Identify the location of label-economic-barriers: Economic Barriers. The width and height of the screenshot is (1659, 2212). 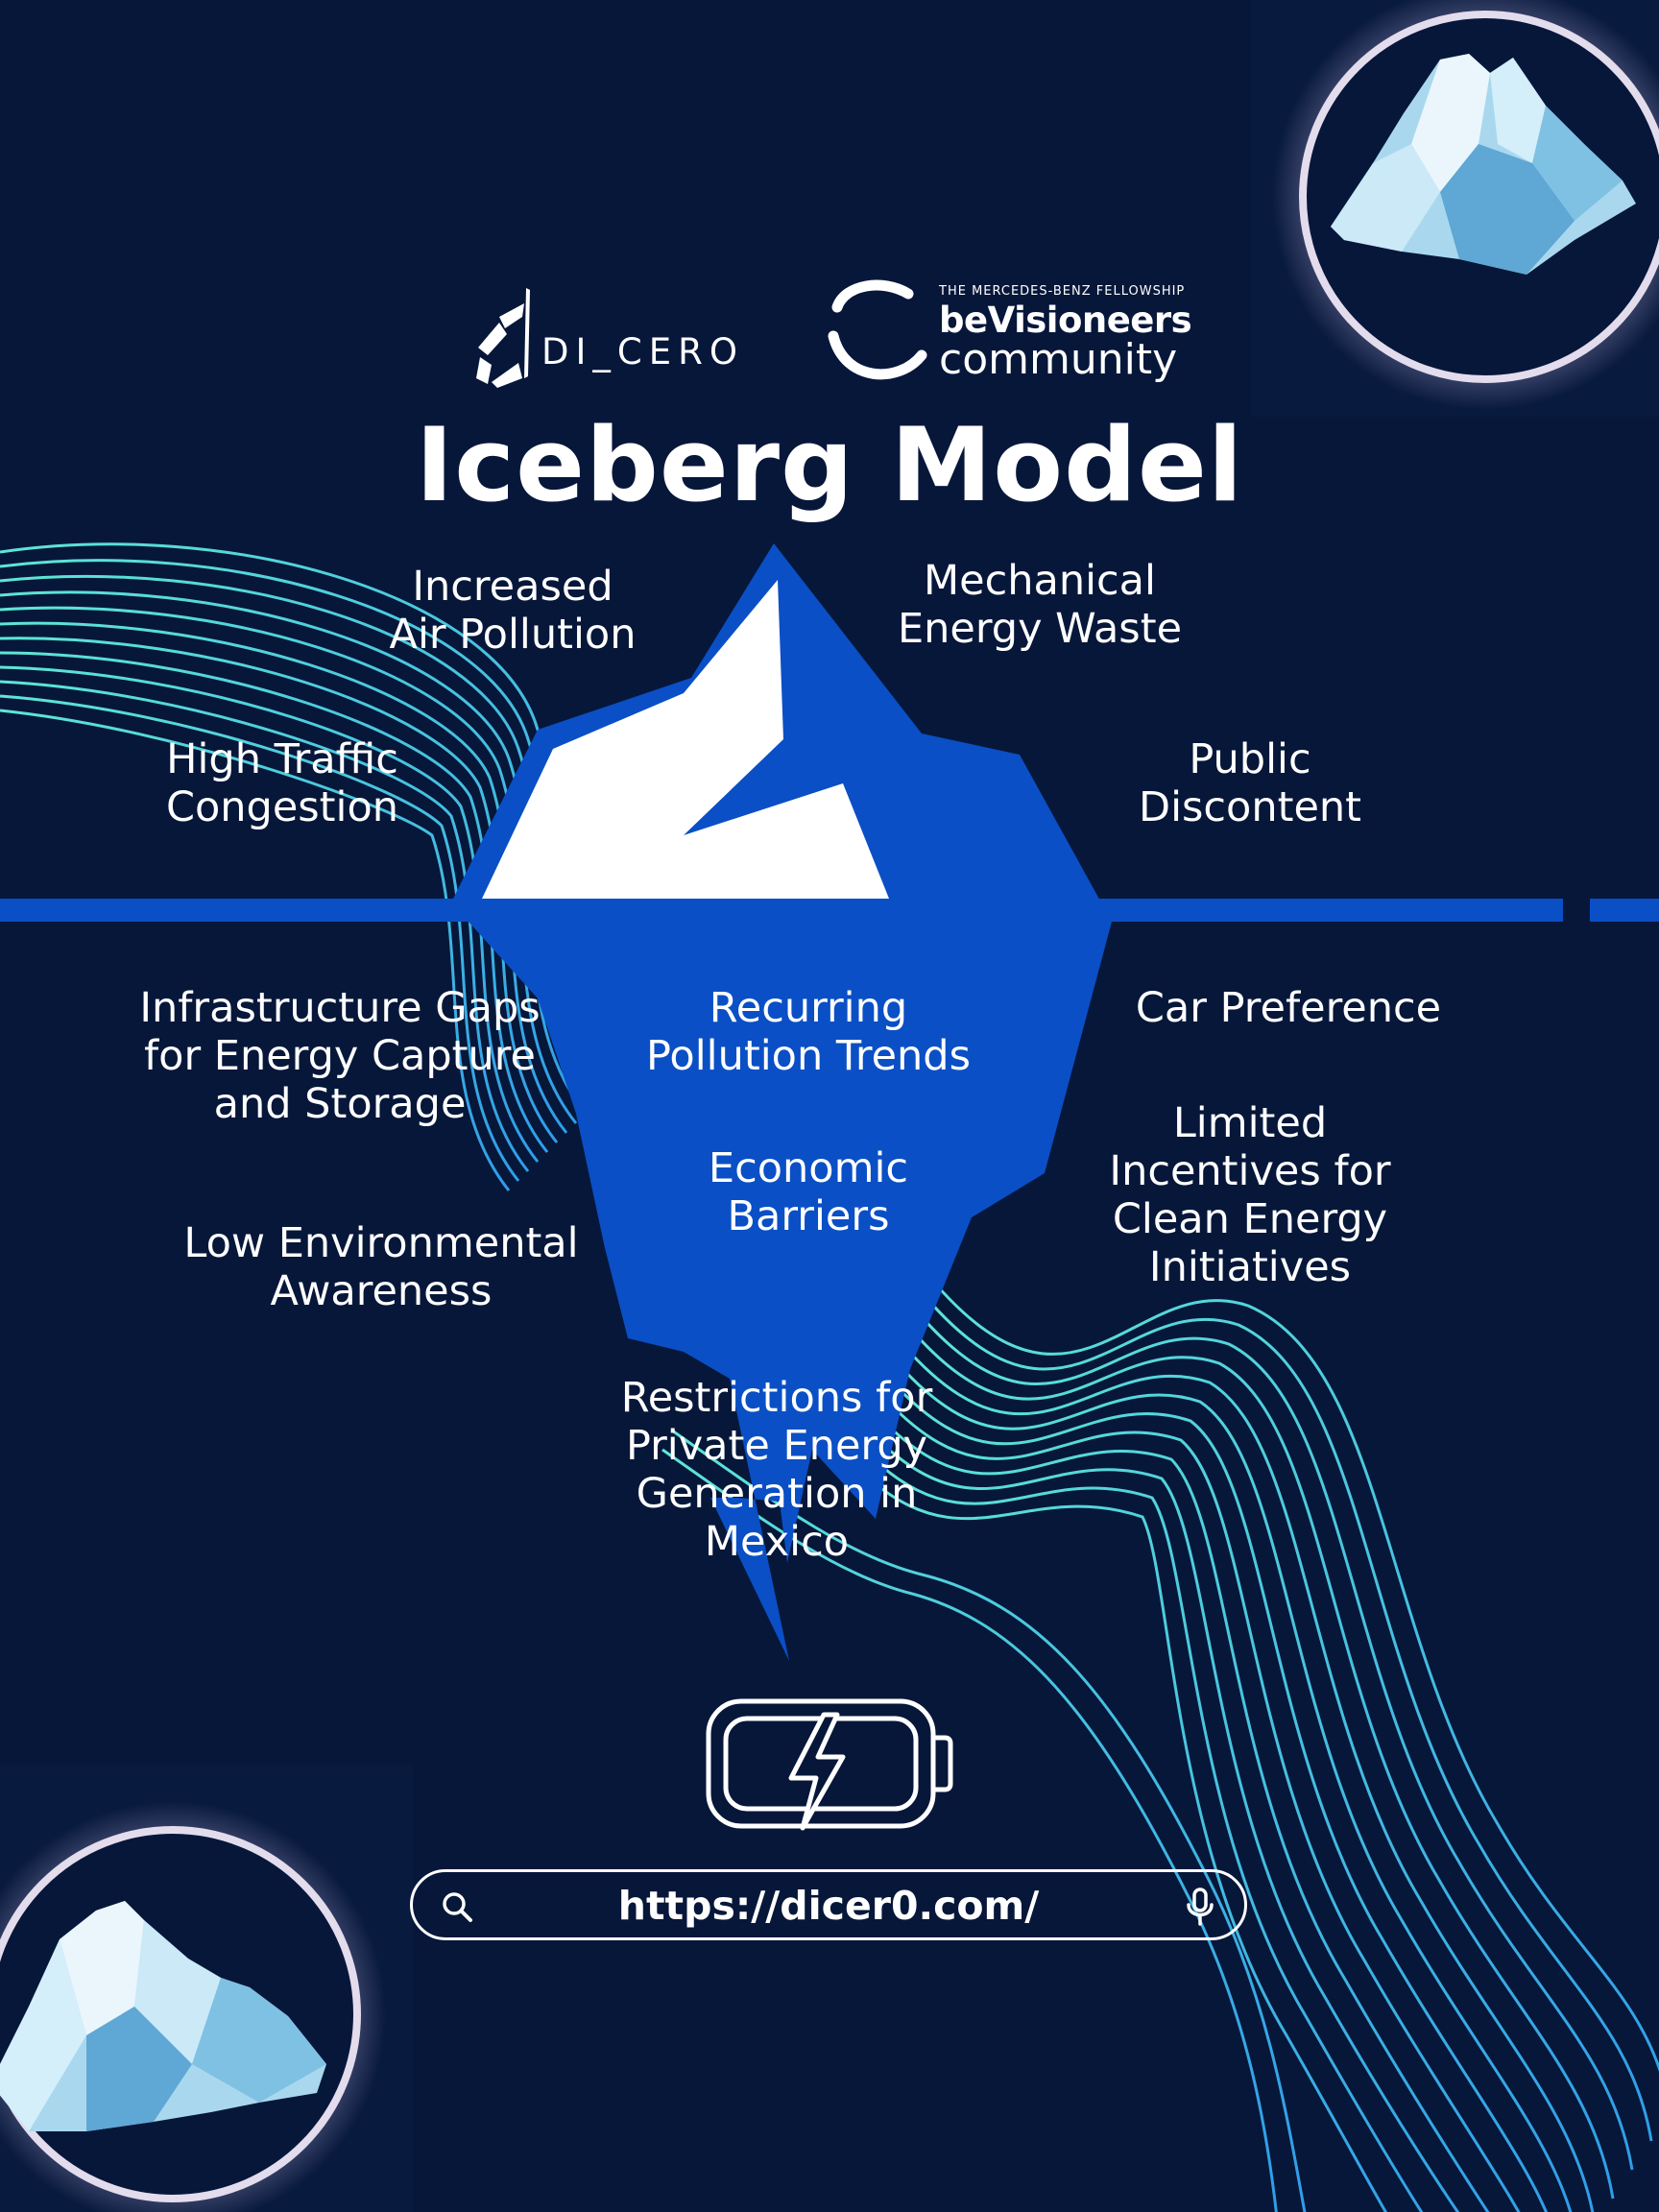
(808, 1192).